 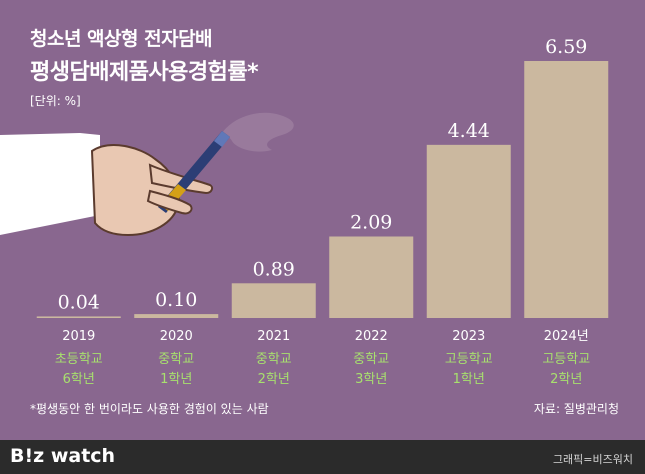 What do you see at coordinates (79, 379) in the screenshot?
I see `grade-label: 6학년` at bounding box center [79, 379].